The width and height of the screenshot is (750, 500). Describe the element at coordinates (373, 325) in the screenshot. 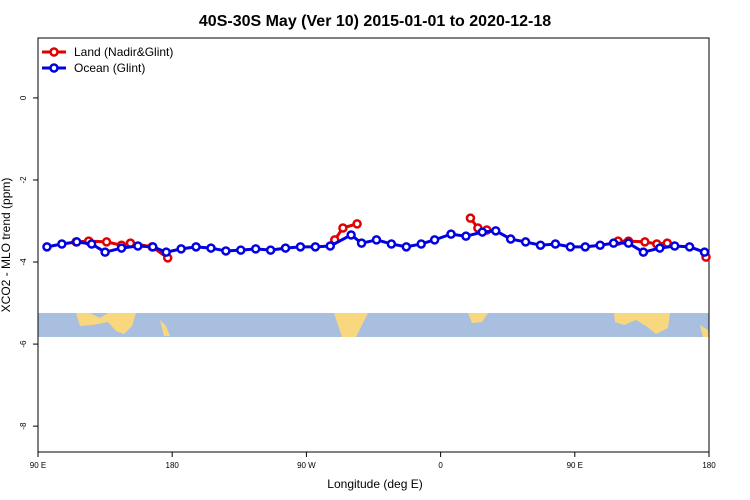

I see `map-strip` at that location.